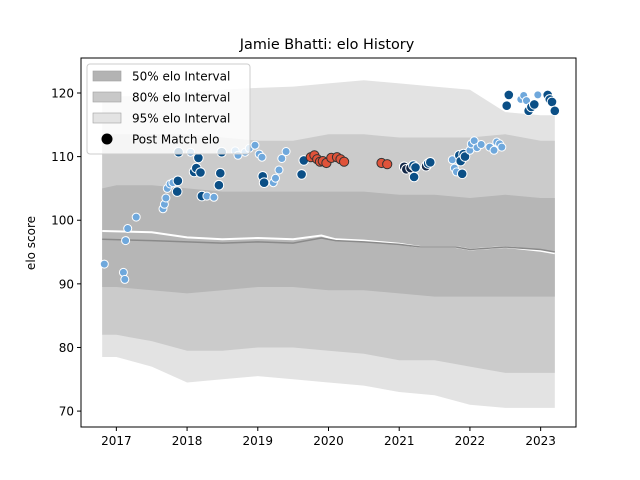  I want to click on trend-lines, so click(328, 242).